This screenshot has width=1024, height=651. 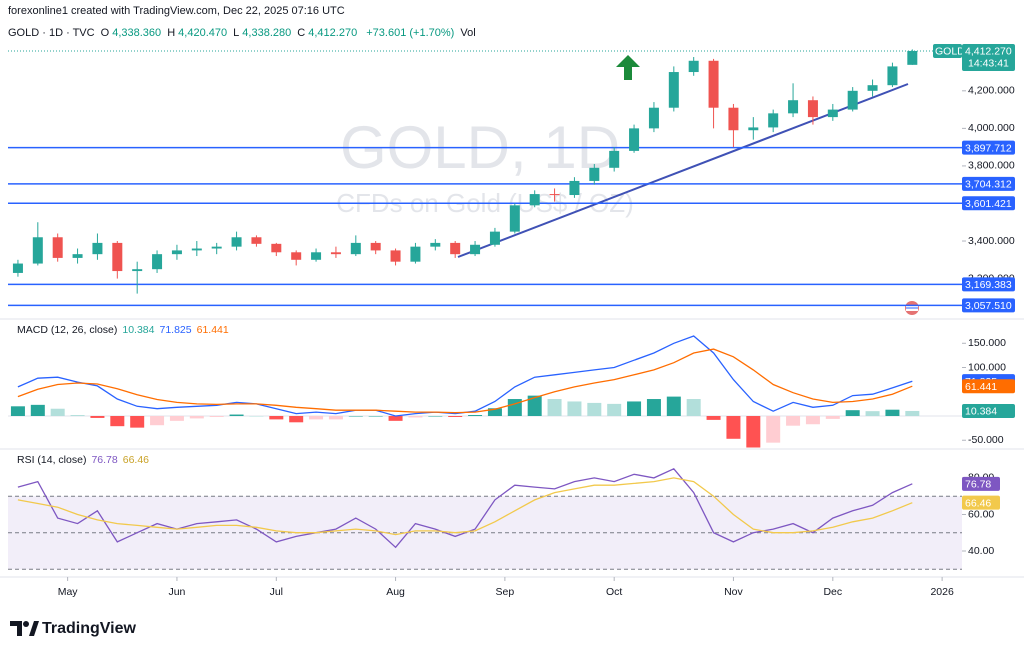 I want to click on ohlc-value: 4,338.360, so click(x=137, y=33).